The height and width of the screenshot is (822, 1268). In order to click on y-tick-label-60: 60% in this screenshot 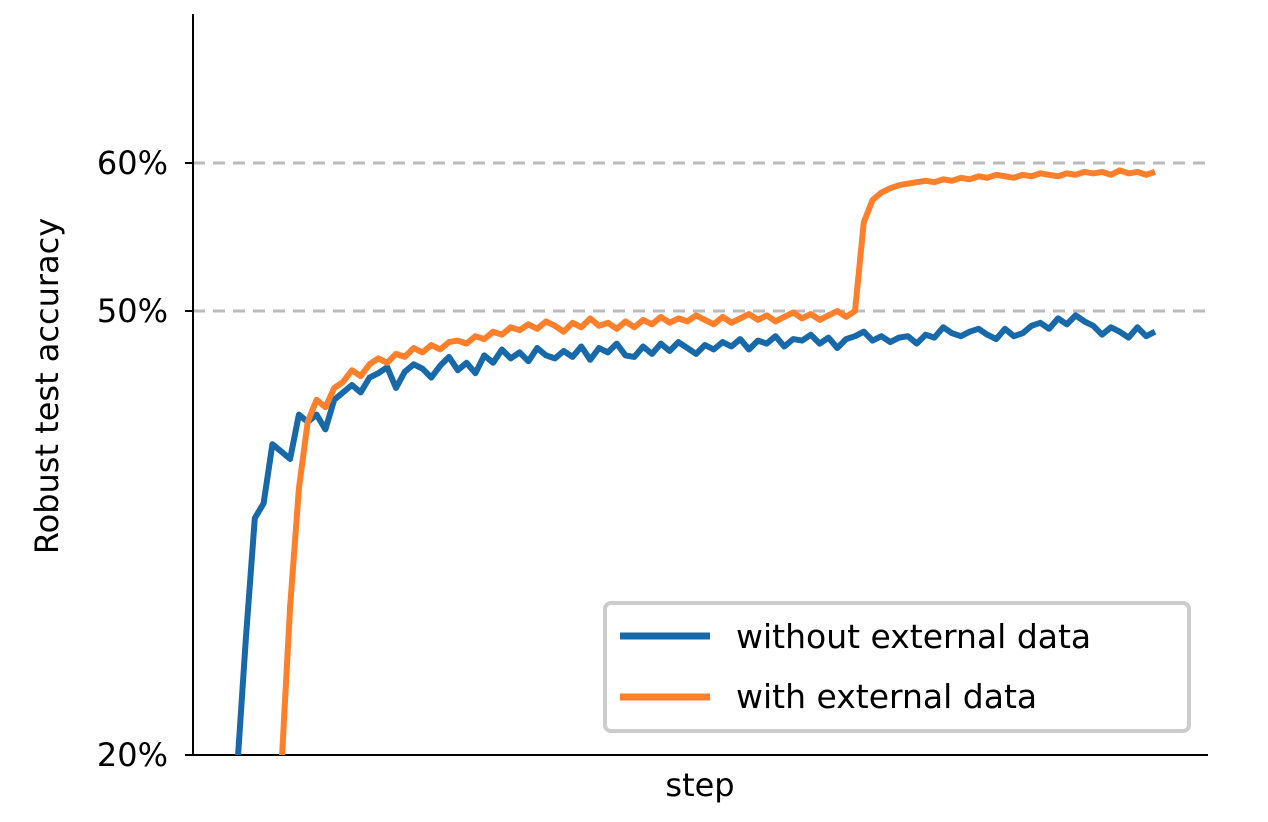, I will do `click(132, 163)`.